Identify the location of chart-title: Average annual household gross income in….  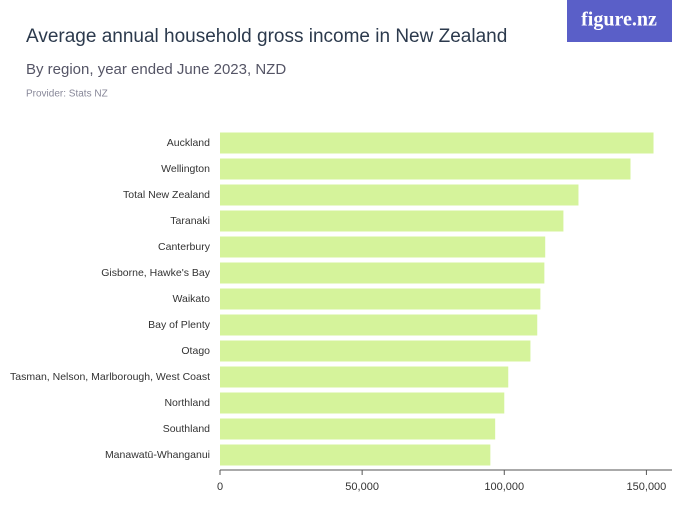
(266, 36).